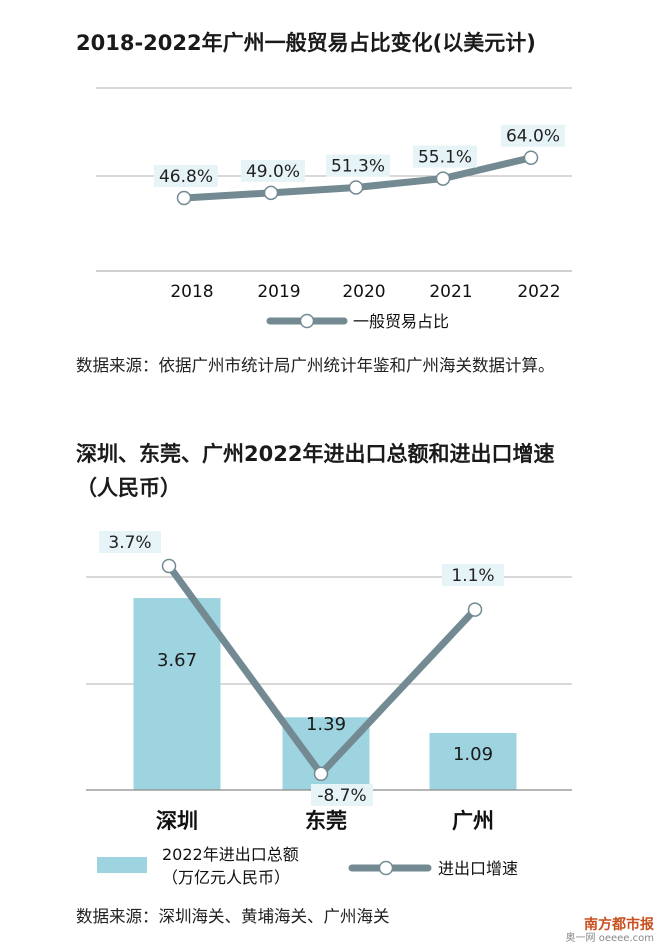  I want to click on chart1-data-label: 51.3%, so click(358, 166).